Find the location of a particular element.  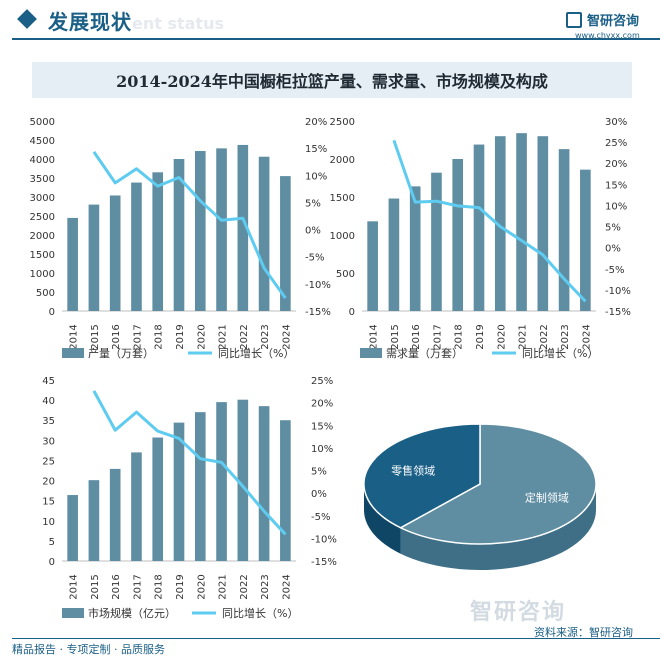

category-label: 2014 is located at coordinates (74, 336).